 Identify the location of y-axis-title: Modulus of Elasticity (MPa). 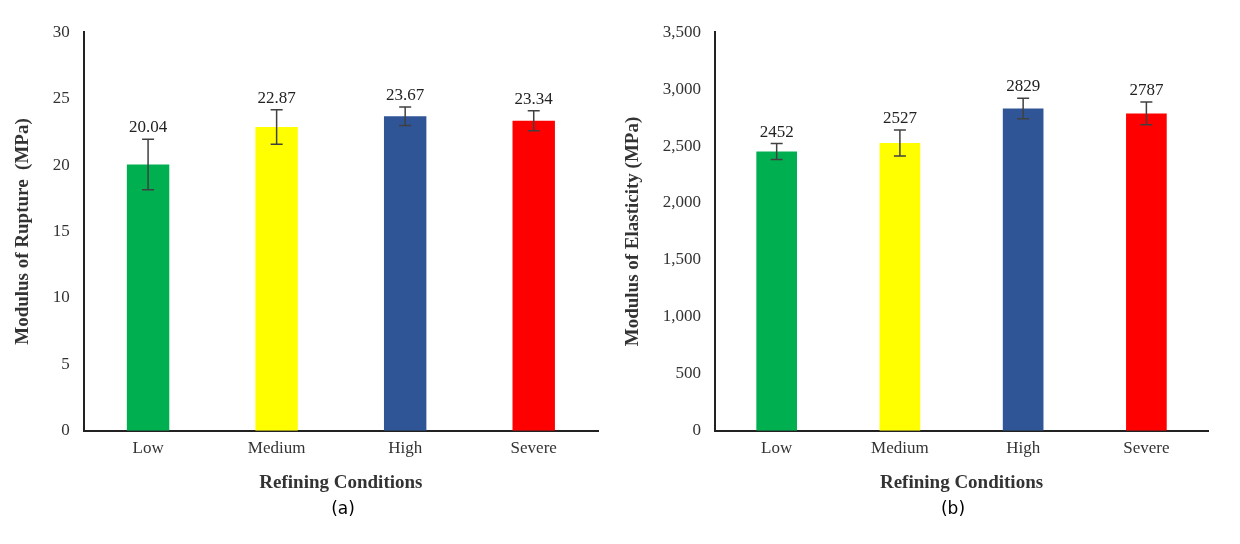
(632, 231).